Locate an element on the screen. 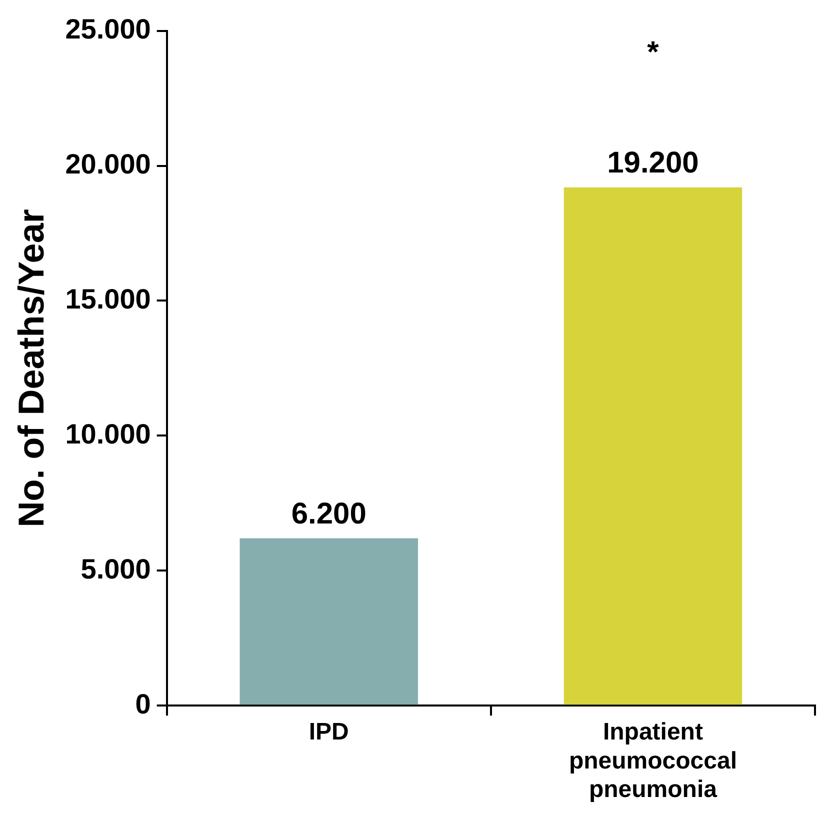 This screenshot has height=818, width=833. x-tick-label: Inpatient pneumococcal pneumonia is located at coordinates (652, 761).